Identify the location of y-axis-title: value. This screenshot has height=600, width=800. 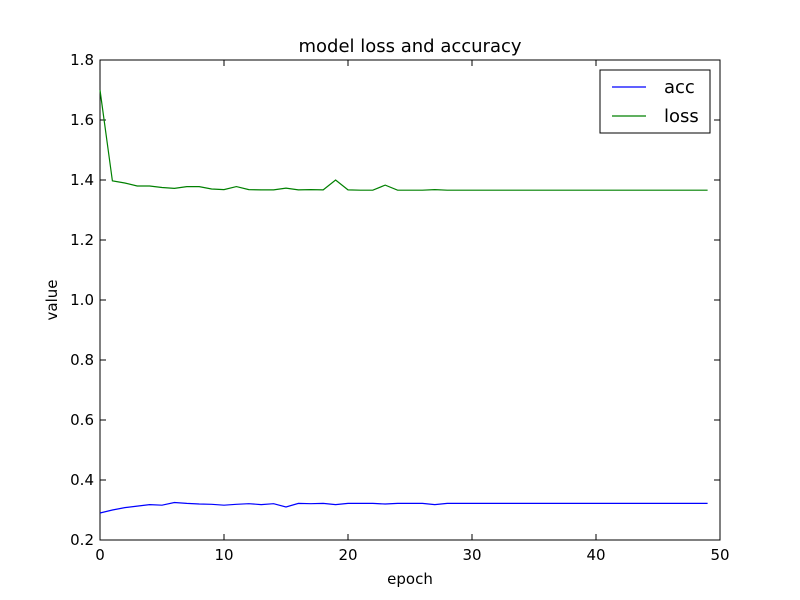
(52, 300).